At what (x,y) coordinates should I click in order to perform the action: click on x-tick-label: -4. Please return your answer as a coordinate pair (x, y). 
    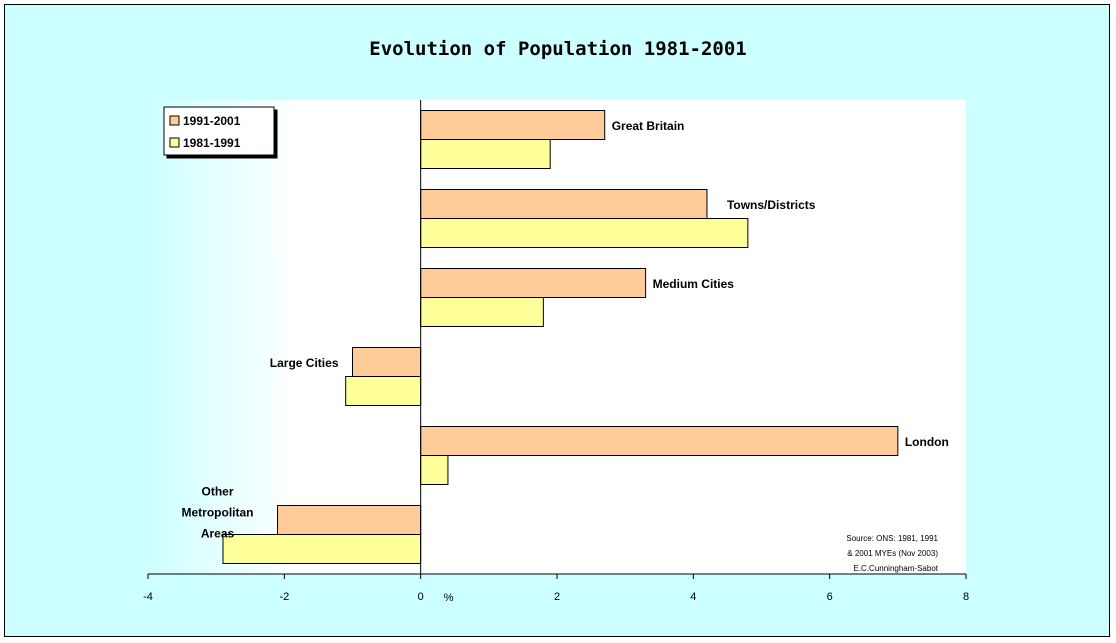
    Looking at the image, I should click on (148, 597).